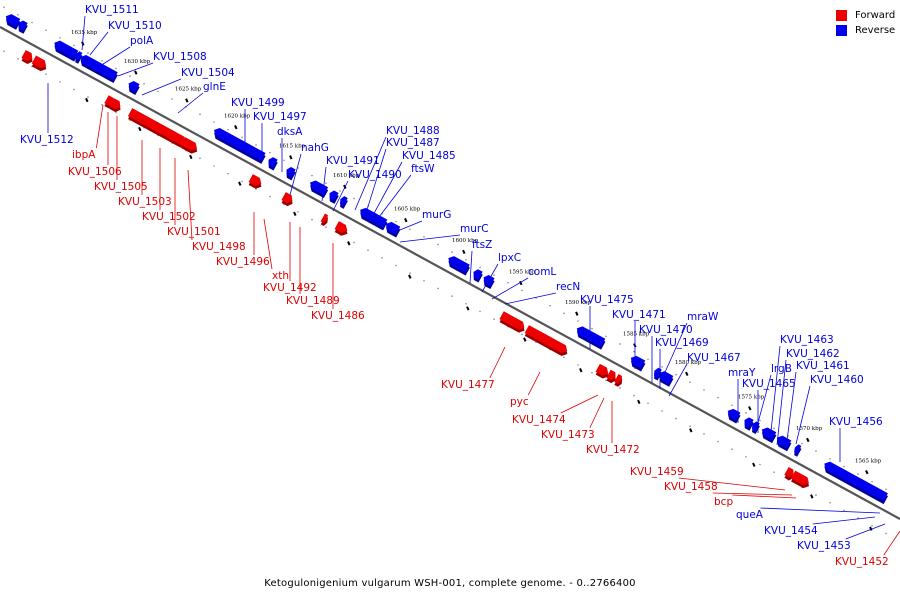  Describe the element at coordinates (194, 232) in the screenshot. I see `forward-gene-label: KVU_1501` at that location.